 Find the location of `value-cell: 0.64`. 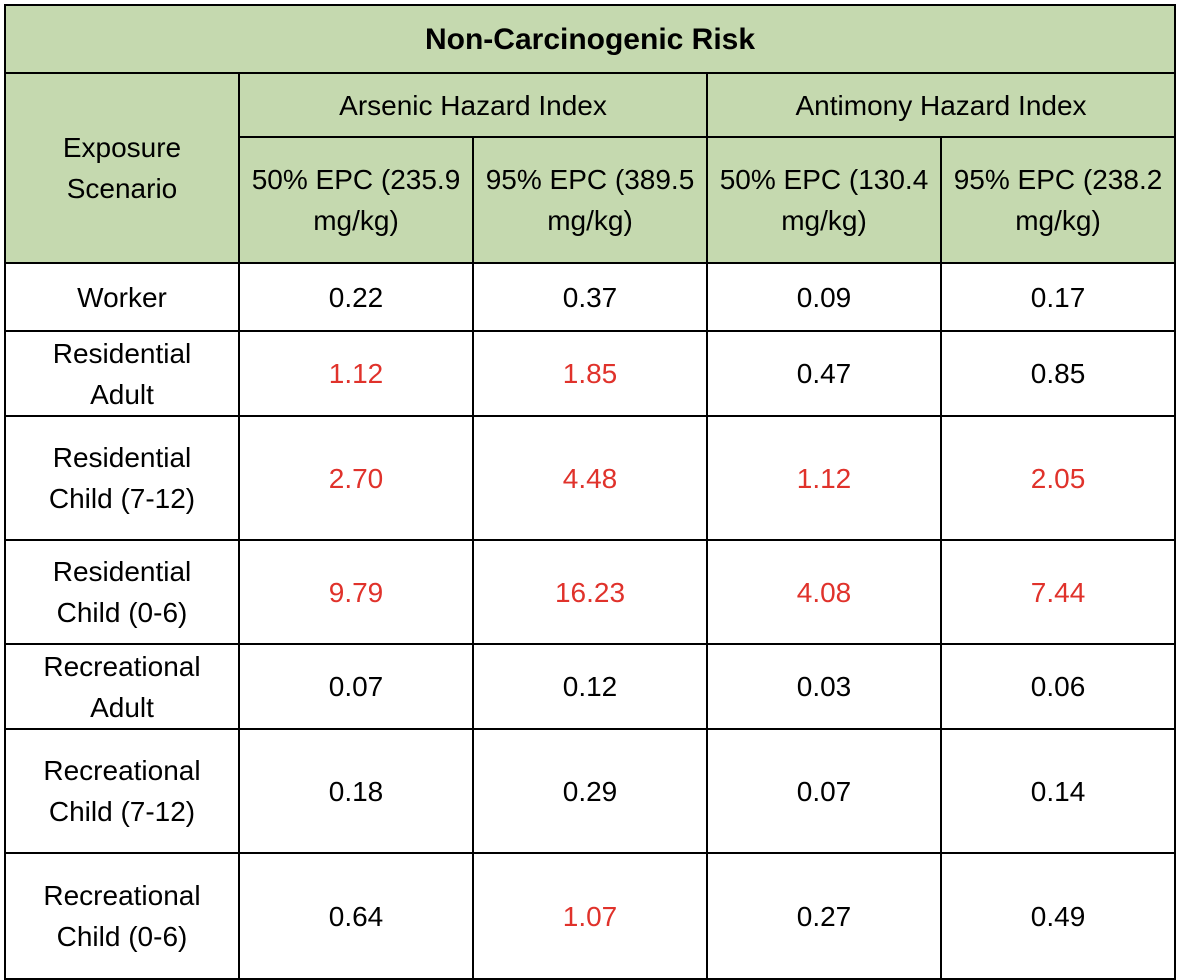

value-cell: 0.64 is located at coordinates (356, 916).